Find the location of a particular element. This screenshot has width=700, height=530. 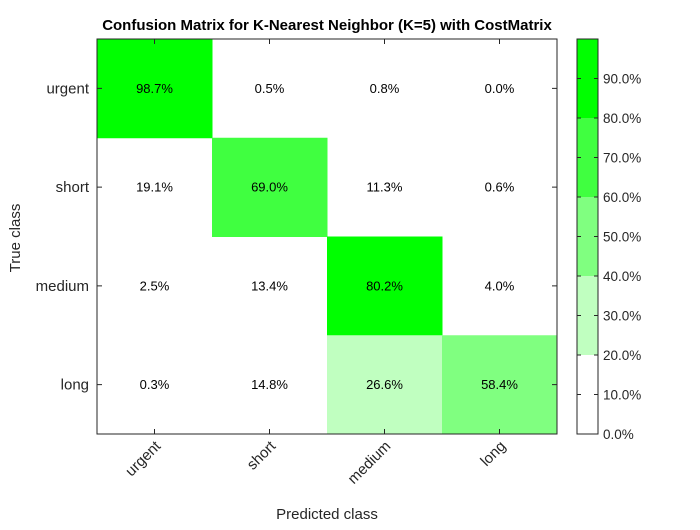

cell-label: 0.6% is located at coordinates (500, 187).